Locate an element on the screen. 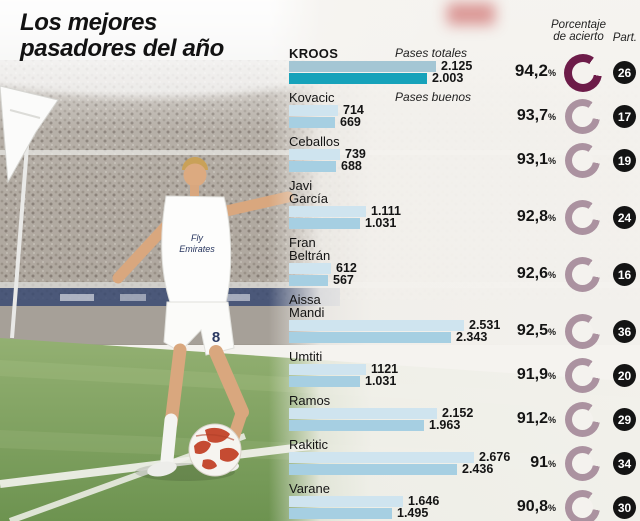 This screenshot has height=521, width=640. buenos-bar-line: 669 is located at coordinates (464, 122).